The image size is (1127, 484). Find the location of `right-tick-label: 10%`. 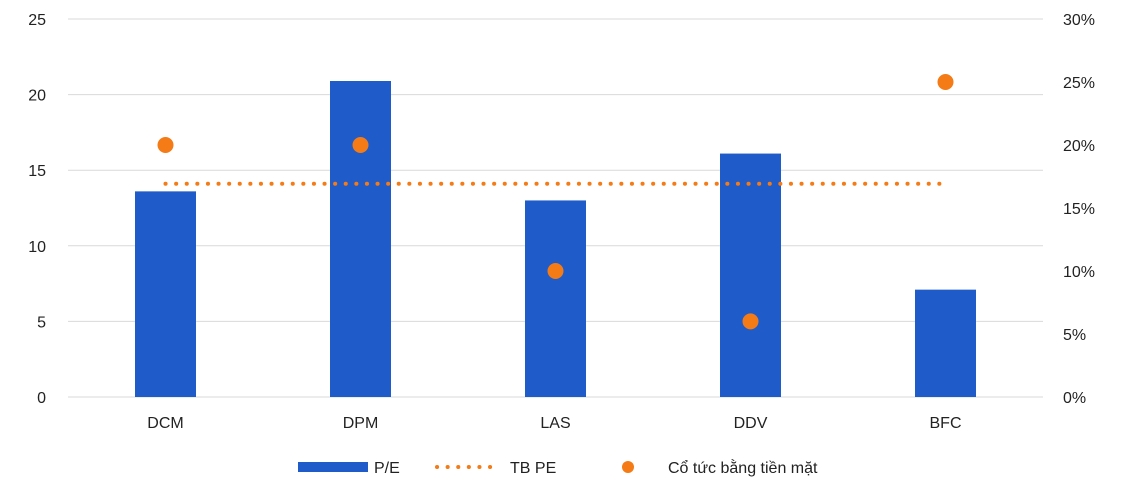

right-tick-label: 10% is located at coordinates (1079, 272).